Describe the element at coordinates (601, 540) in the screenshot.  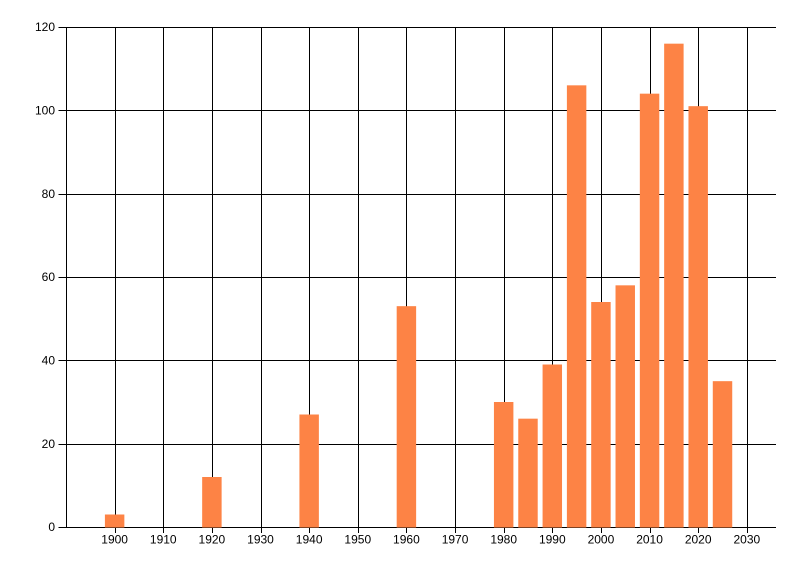
I see `x-tick-label: 2000` at that location.